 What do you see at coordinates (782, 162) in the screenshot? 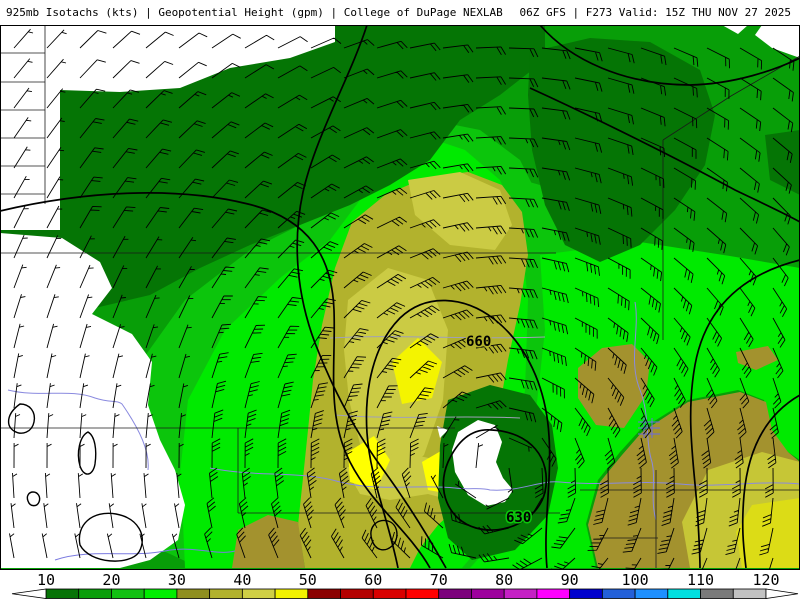
I see `darkgreen-right-edge` at bounding box center [782, 162].